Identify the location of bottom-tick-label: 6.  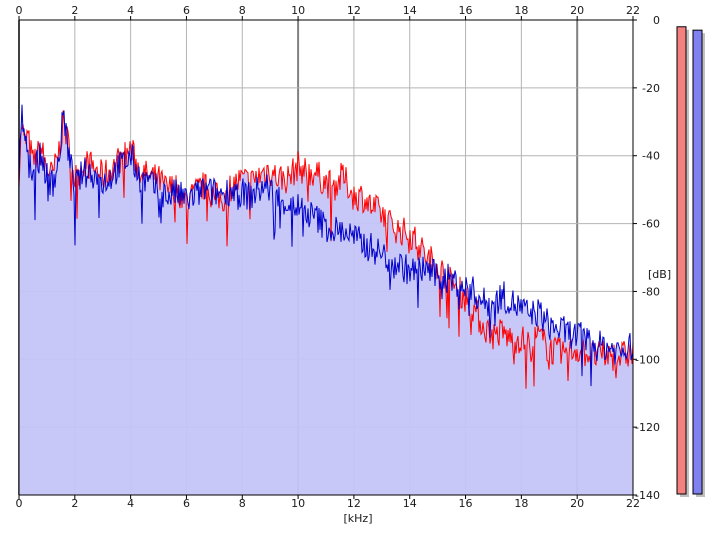
(186, 503).